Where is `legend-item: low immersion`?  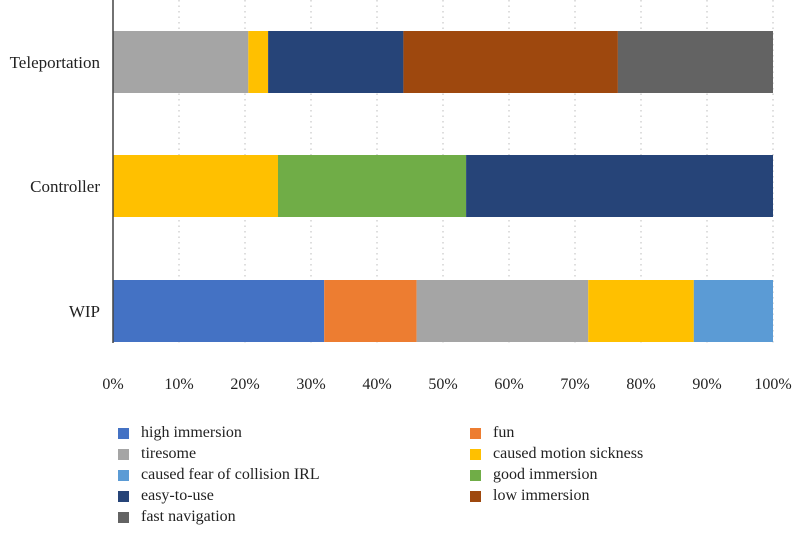
legend-item: low immersion is located at coordinates (529, 496).